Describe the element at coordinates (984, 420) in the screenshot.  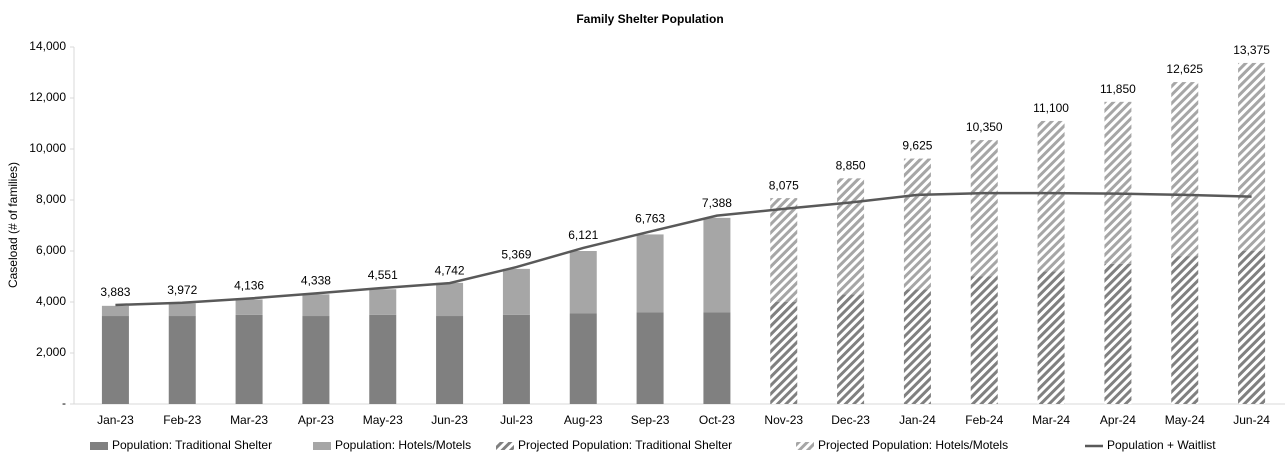
I see `x-tick-label: Feb-24` at that location.